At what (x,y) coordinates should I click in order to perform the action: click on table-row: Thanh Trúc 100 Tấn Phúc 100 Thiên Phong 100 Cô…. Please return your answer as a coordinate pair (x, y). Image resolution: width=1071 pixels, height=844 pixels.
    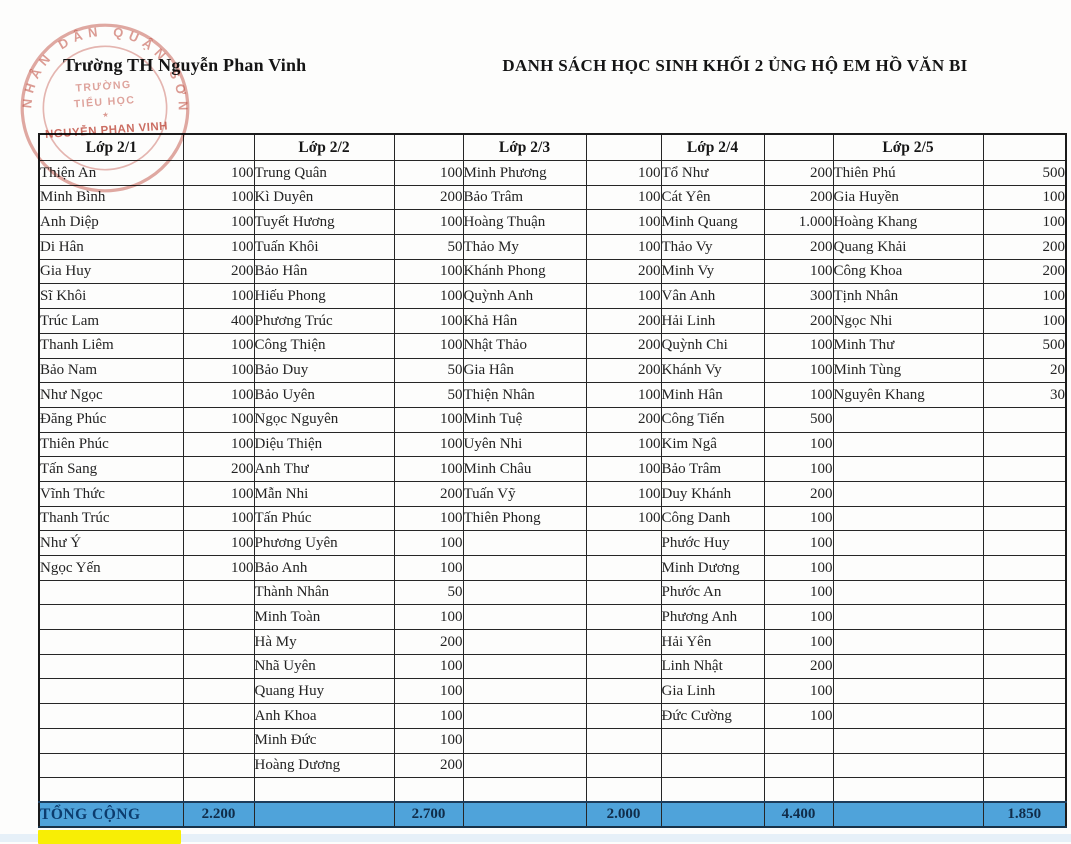
    Looking at the image, I should click on (552, 518).